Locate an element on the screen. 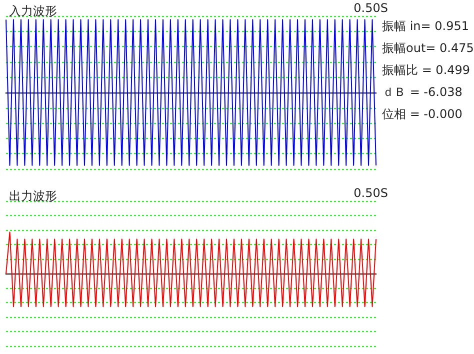 This screenshot has height=354, width=474. text: ｄＢ = -6.038 is located at coordinates (422, 92).